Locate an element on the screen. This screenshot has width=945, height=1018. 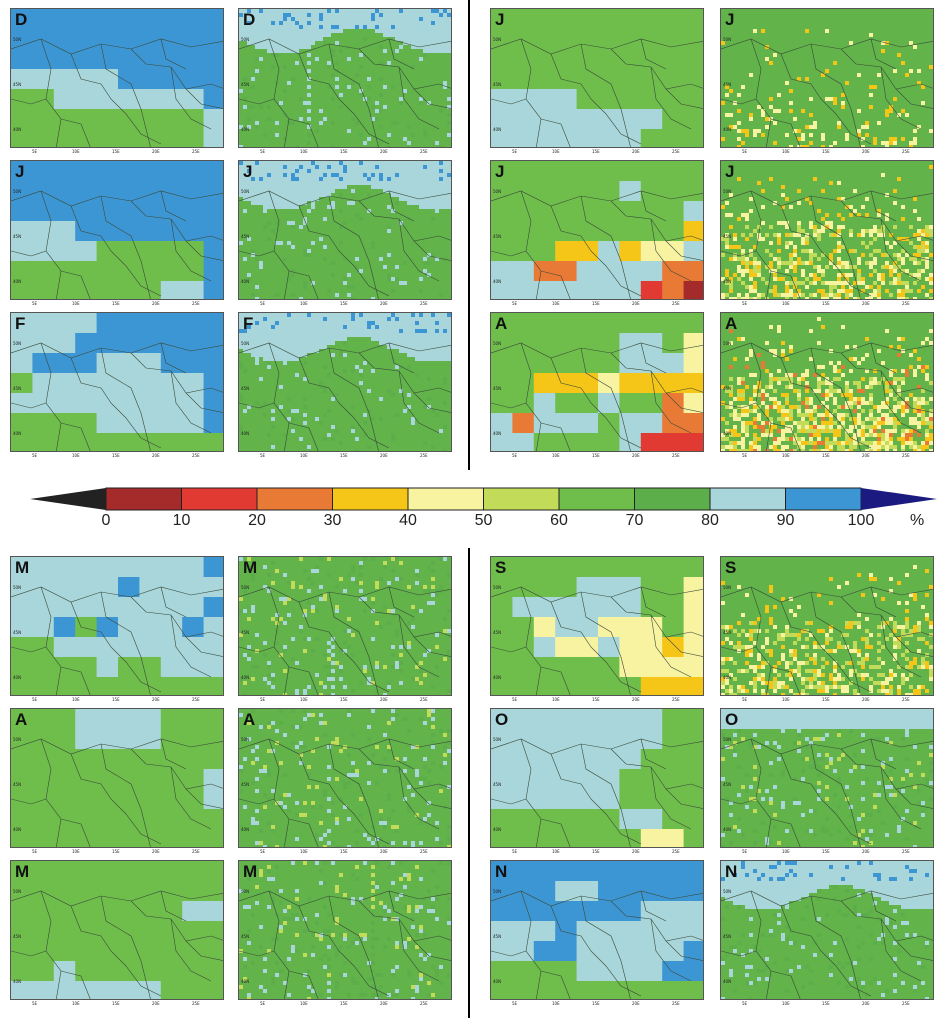
map-panel-19: O 50N 45N 40N is located at coordinates (597, 778).